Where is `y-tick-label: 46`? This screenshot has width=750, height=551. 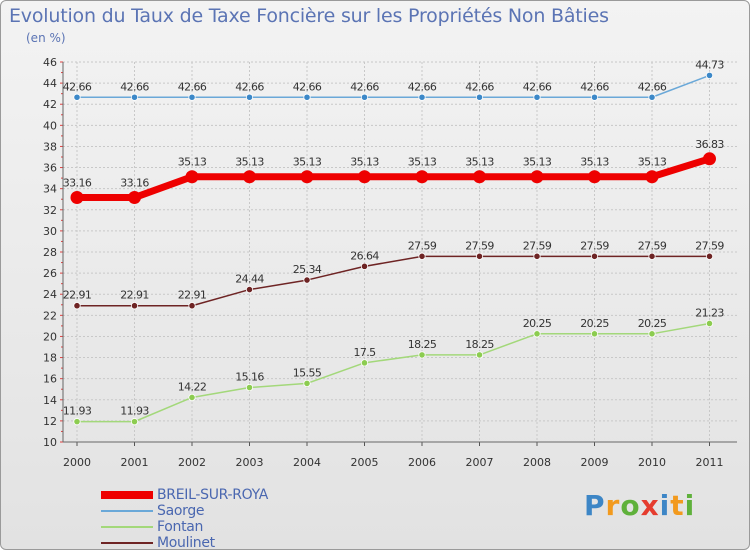
y-tick-label: 46 is located at coordinates (50, 62).